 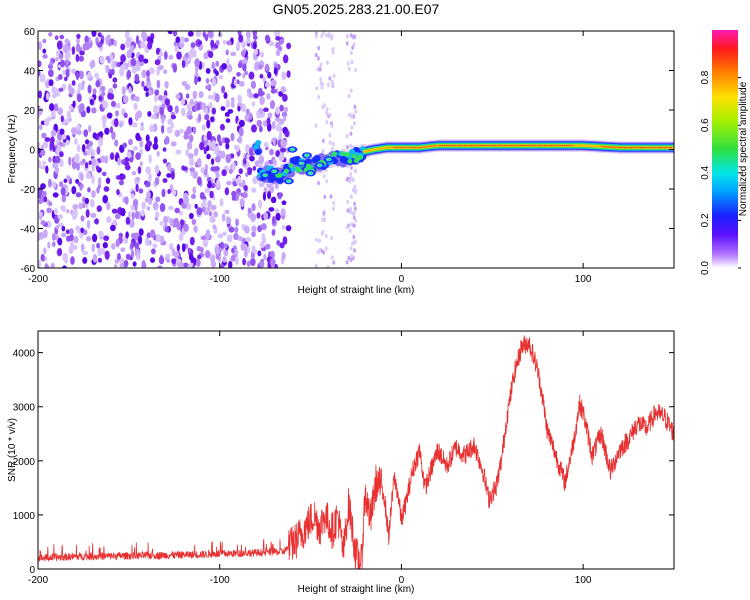 What do you see at coordinates (743, 148) in the screenshot?
I see `colorbar-label: Normalized spectral amplitude` at bounding box center [743, 148].